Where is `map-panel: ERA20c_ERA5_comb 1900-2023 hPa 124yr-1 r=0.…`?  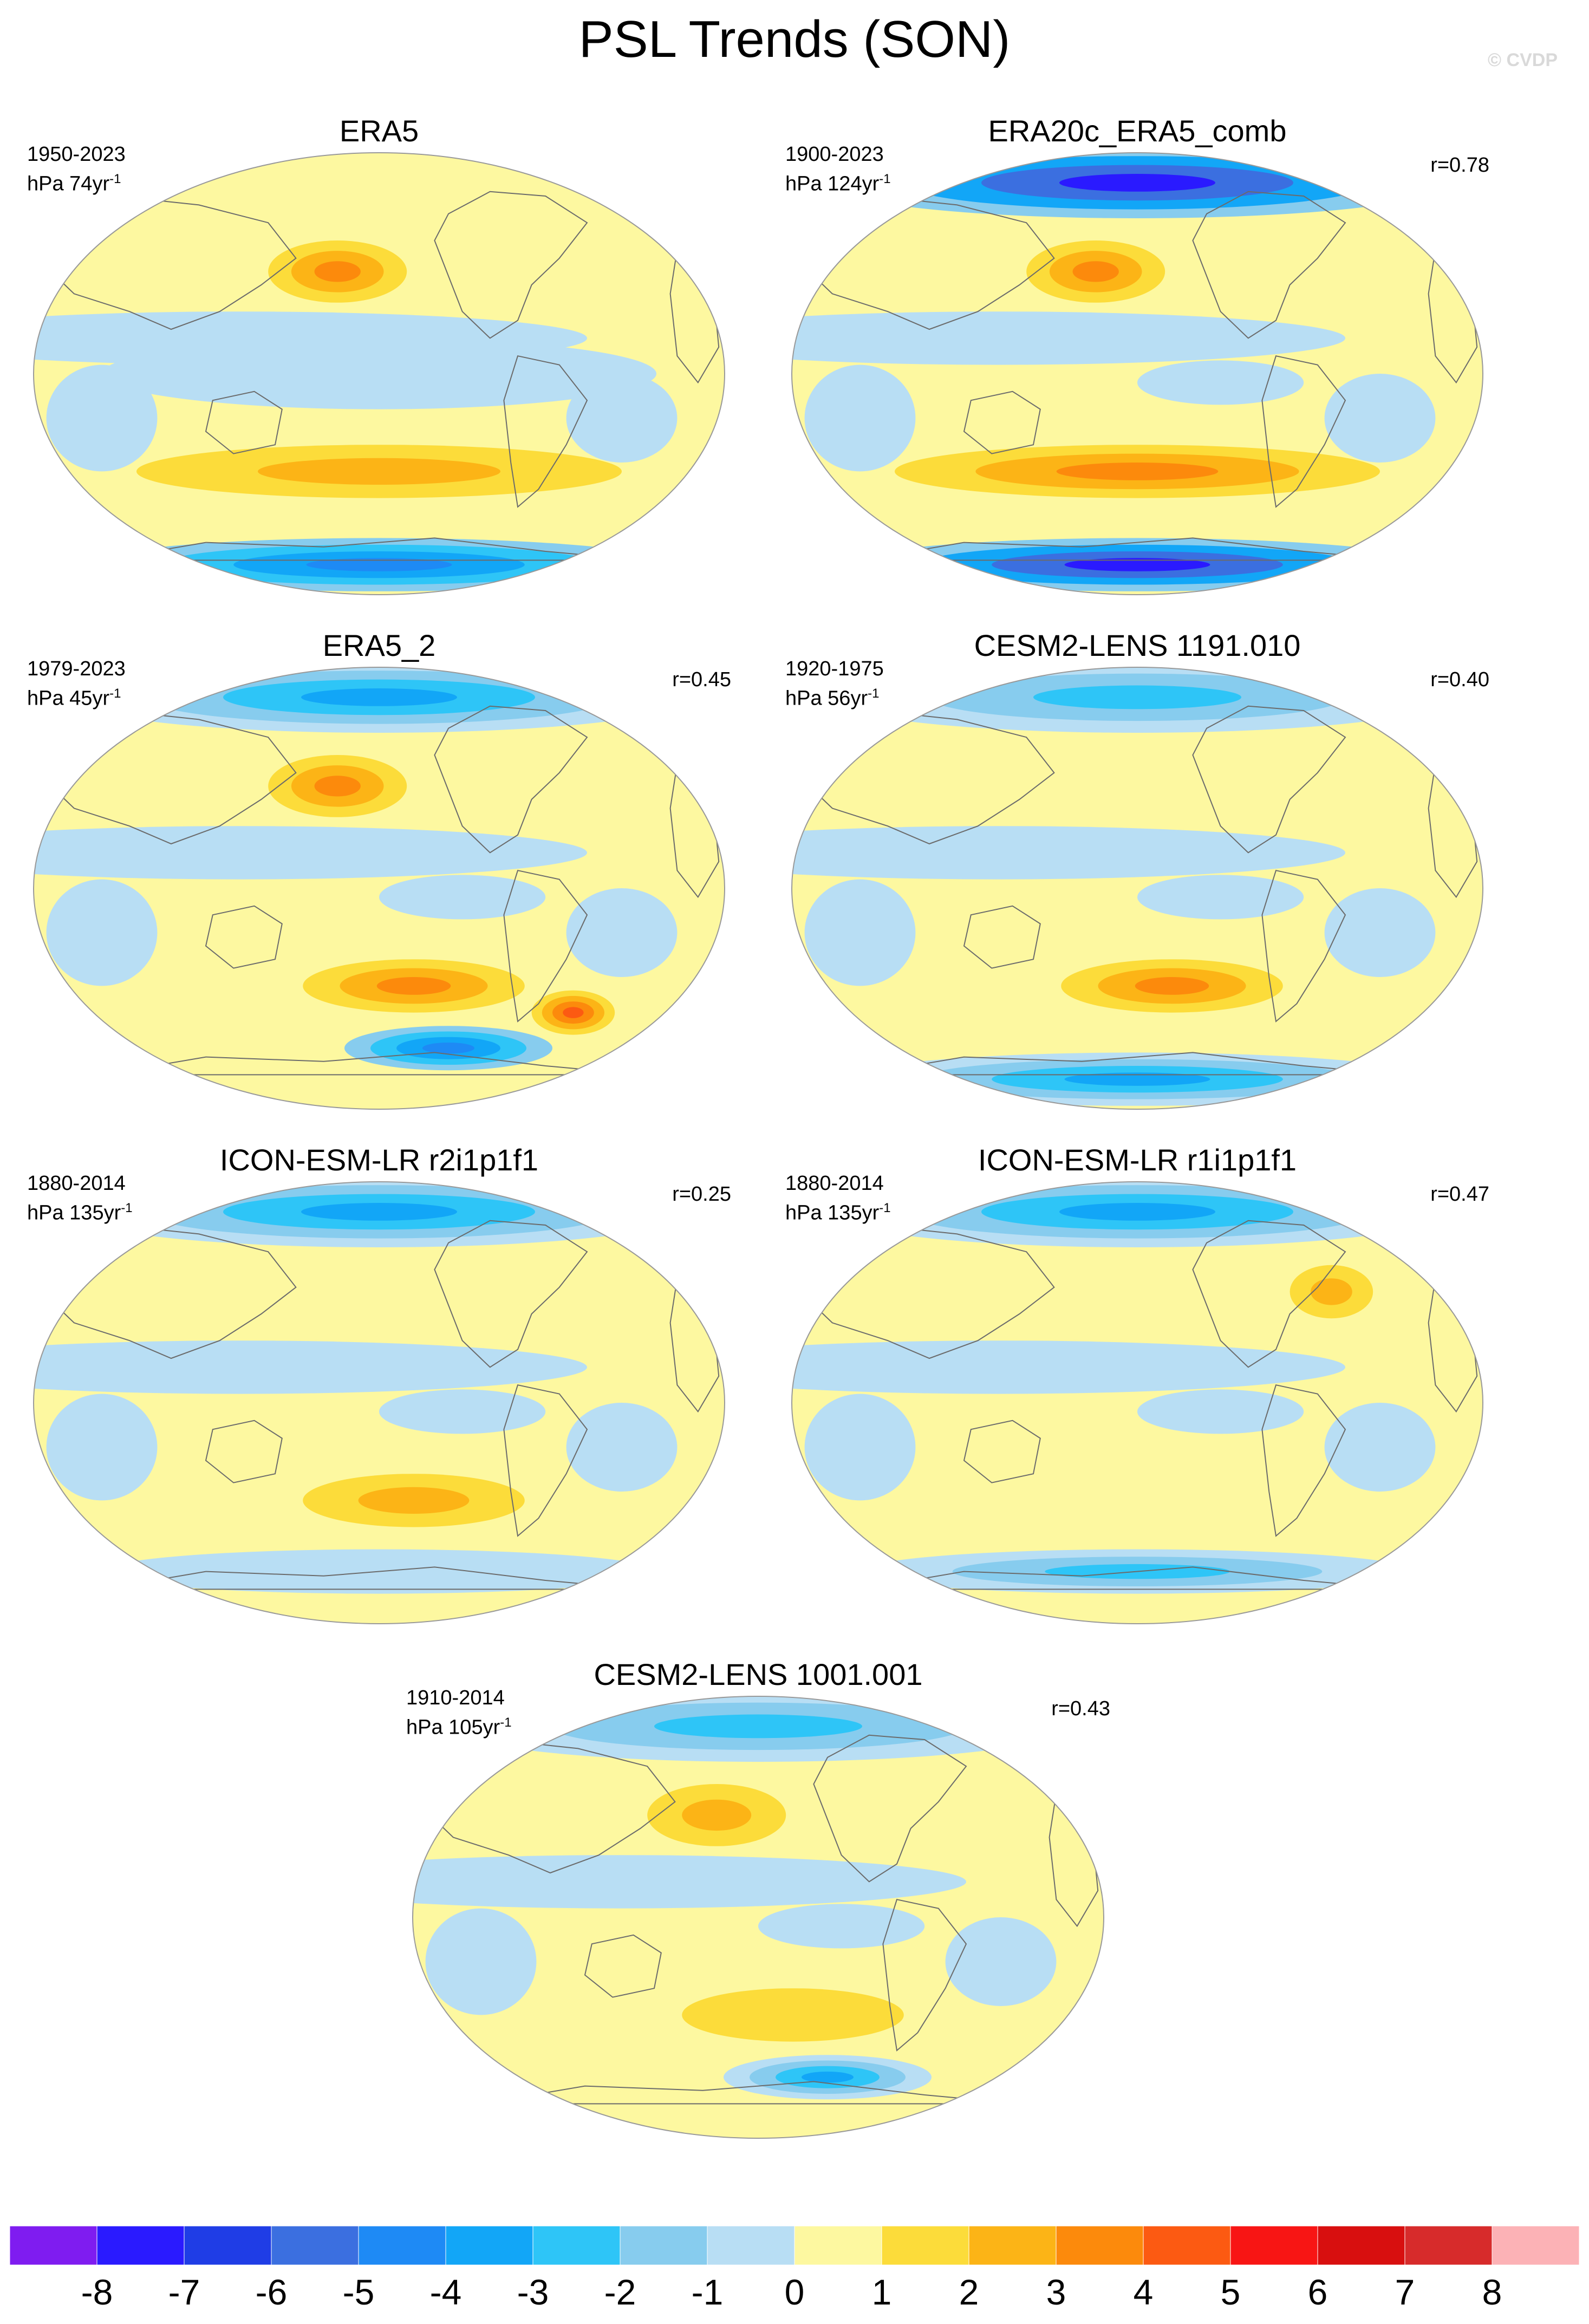
map-panel: ERA20c_ERA5_comb 1900-2023 hPa 124yr-1 r=0.… is located at coordinates (1137, 352).